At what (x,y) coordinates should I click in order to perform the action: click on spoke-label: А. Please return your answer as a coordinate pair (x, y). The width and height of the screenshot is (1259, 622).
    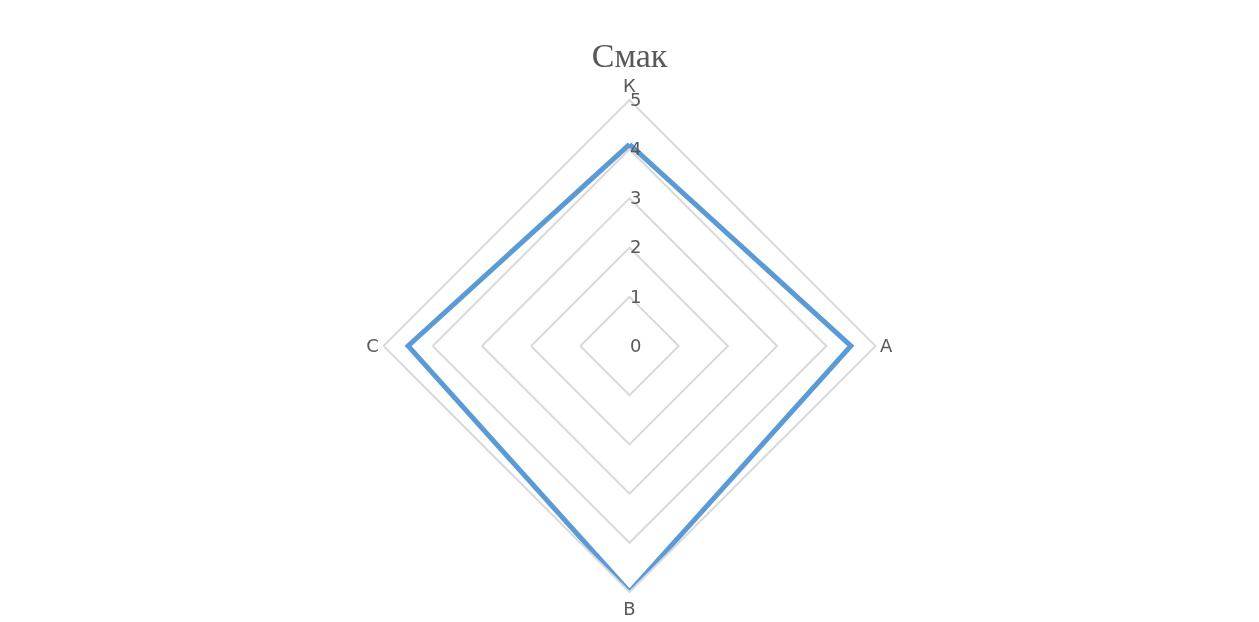
    Looking at the image, I should click on (887, 346).